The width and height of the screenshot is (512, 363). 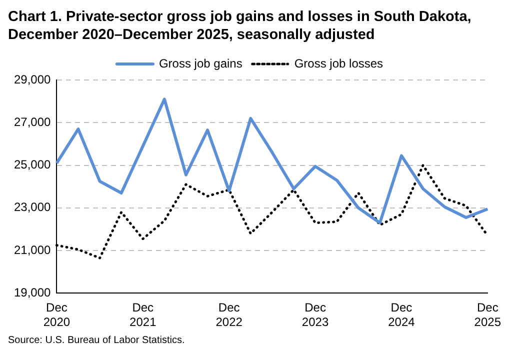 What do you see at coordinates (33, 165) in the screenshot?
I see `y-tick-label: 25,000` at bounding box center [33, 165].